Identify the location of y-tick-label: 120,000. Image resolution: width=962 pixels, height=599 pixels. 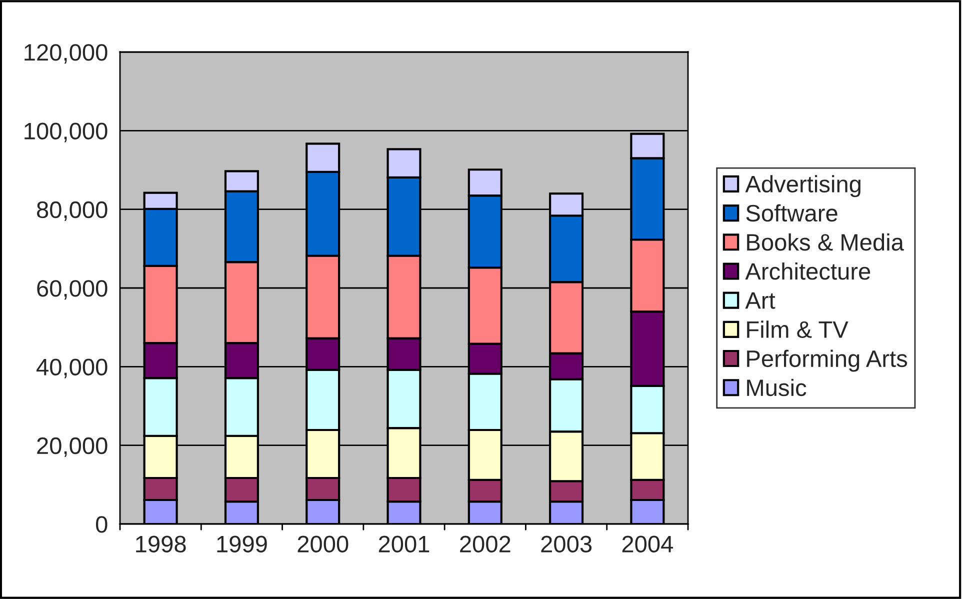
(66, 54).